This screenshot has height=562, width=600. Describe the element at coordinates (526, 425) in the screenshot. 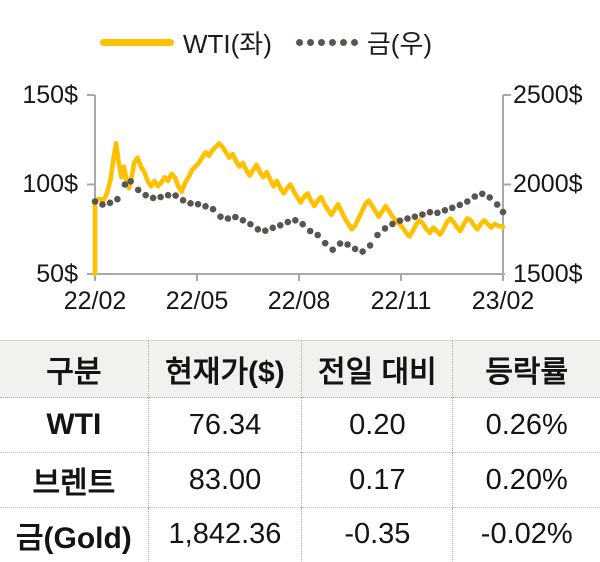

I see `wti-pct: 0.26%` at that location.